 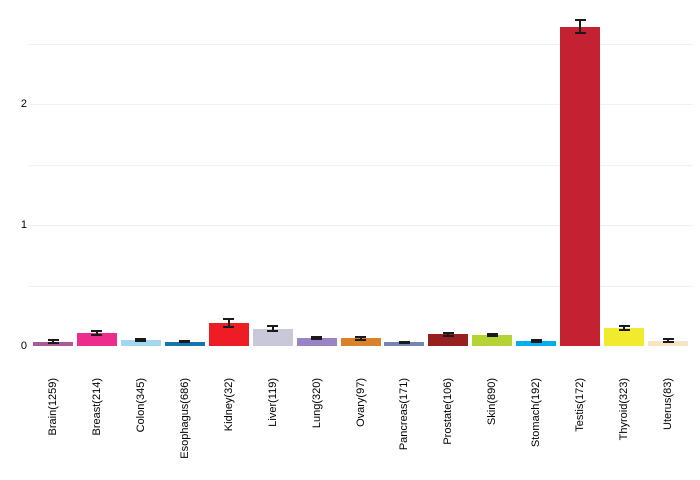 What do you see at coordinates (624, 409) in the screenshot?
I see `x-tick-label: Thyroid(323)` at bounding box center [624, 409].